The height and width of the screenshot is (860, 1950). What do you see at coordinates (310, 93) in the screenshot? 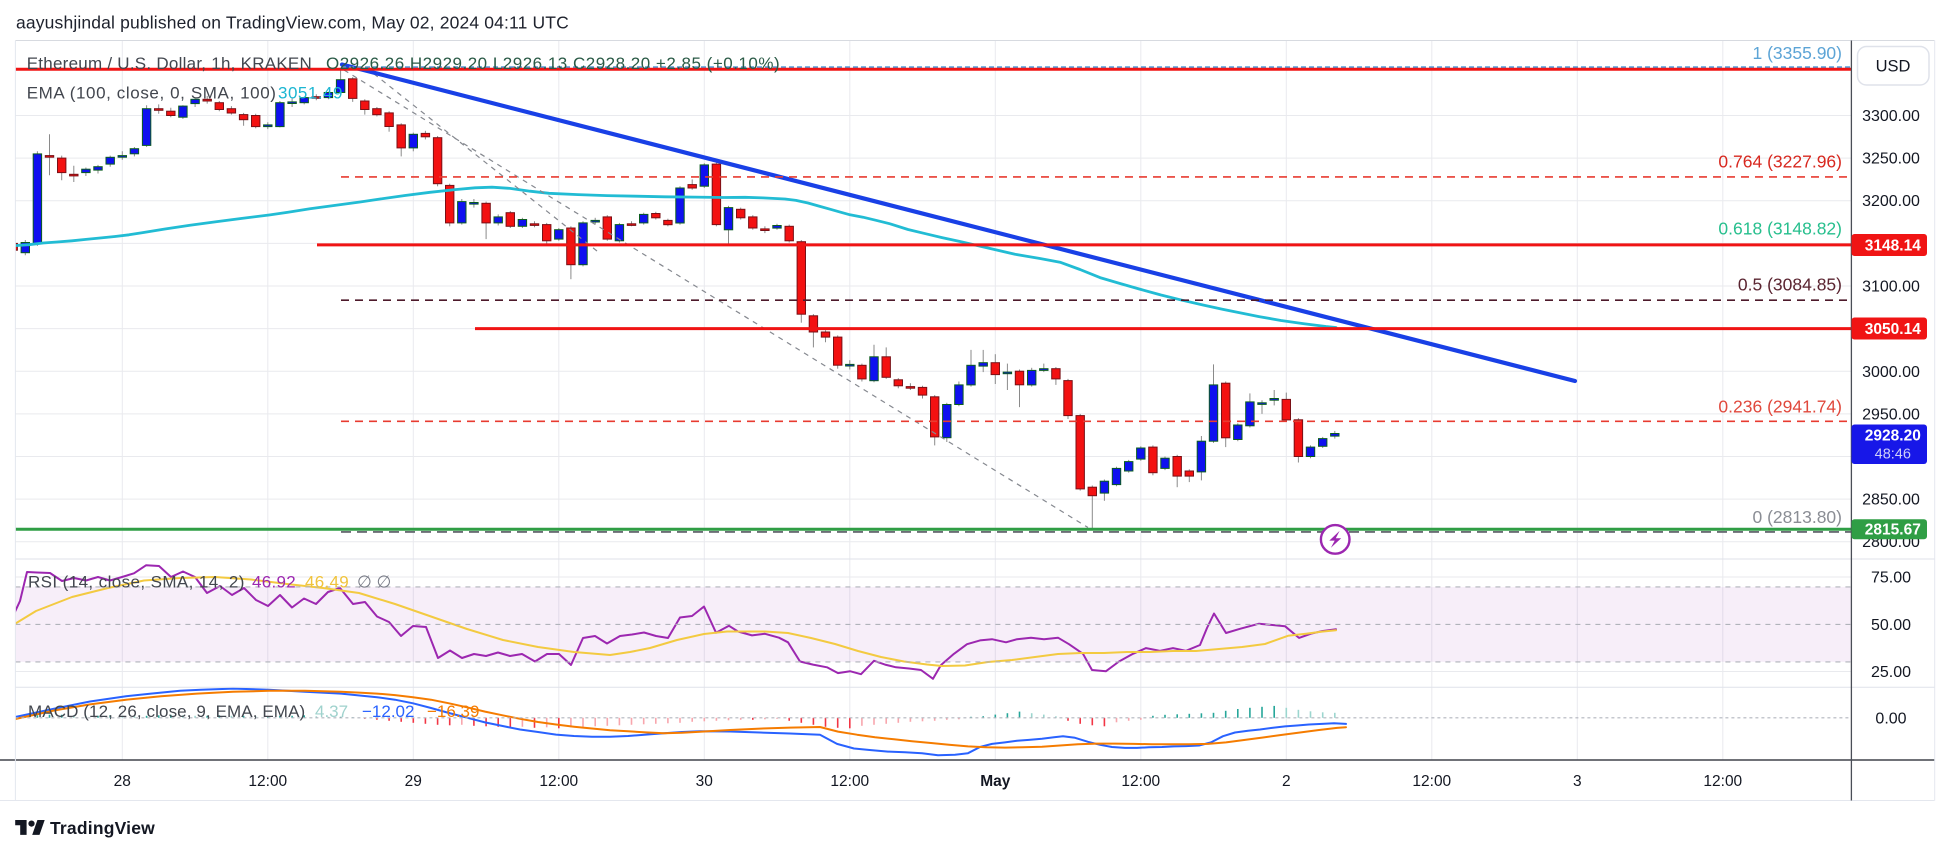
I see `svg-text: 3051.49` at bounding box center [310, 93].